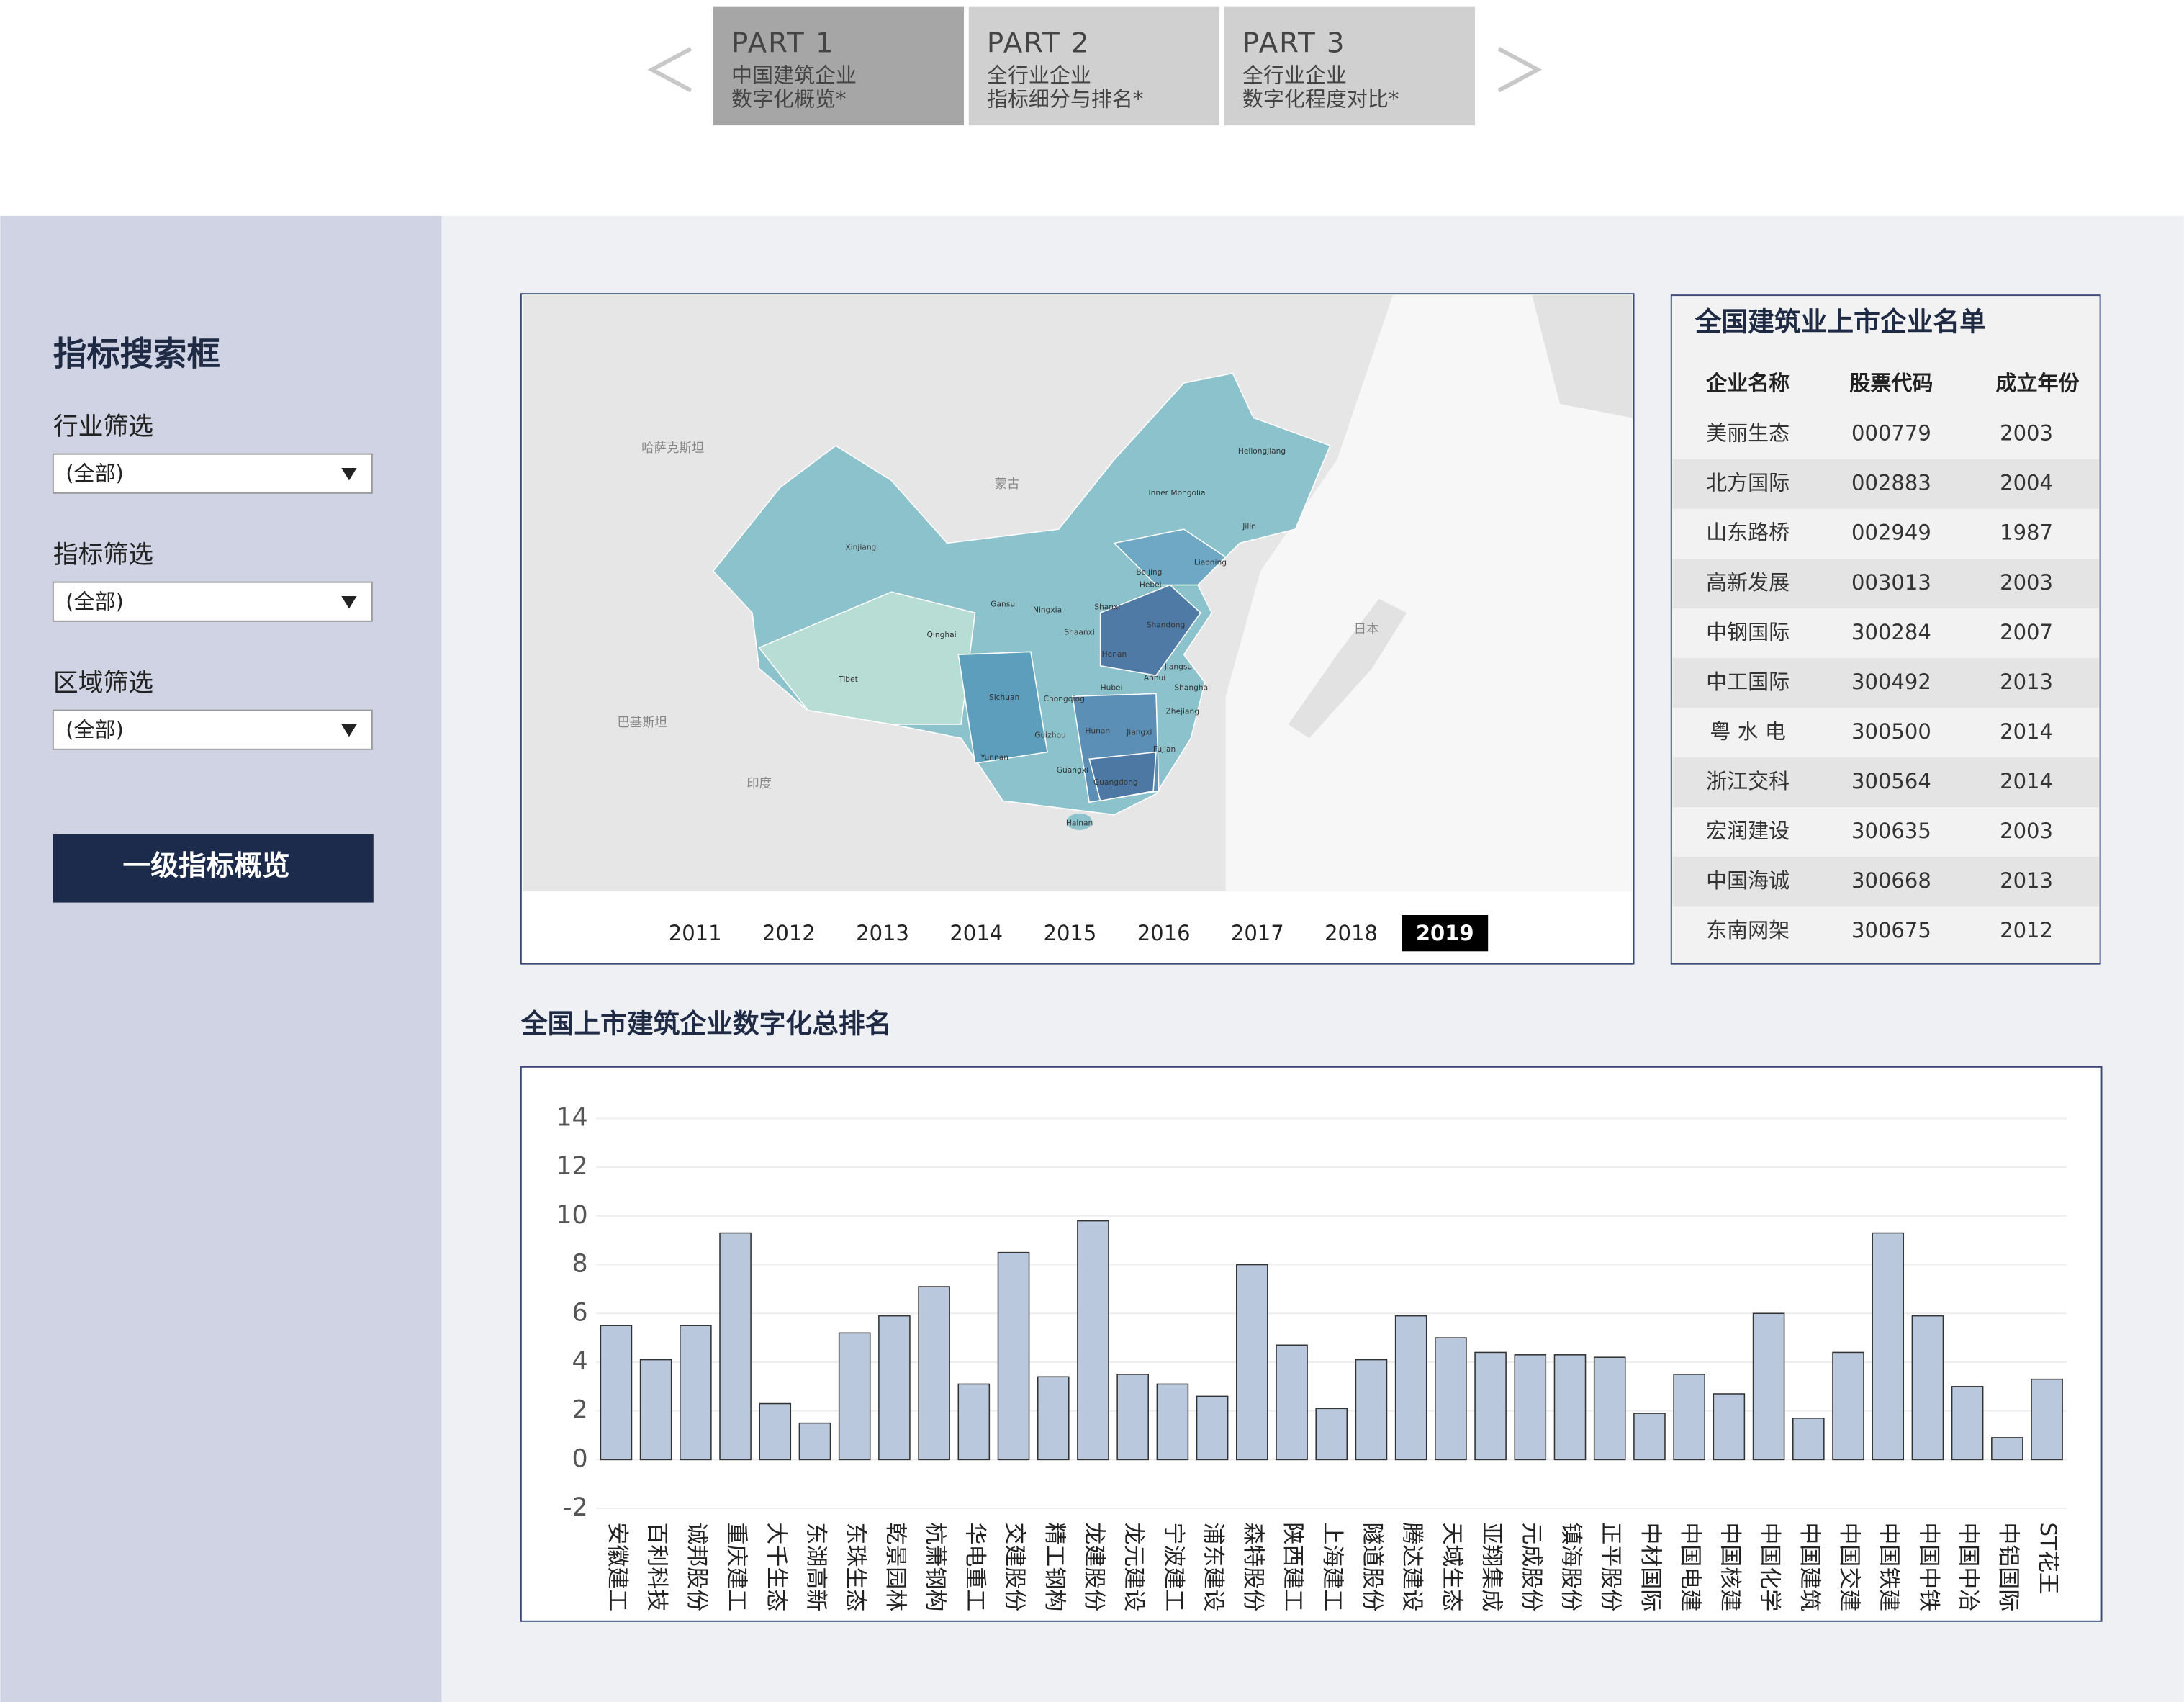  I want to click on map-label: 蒙古, so click(1007, 484).